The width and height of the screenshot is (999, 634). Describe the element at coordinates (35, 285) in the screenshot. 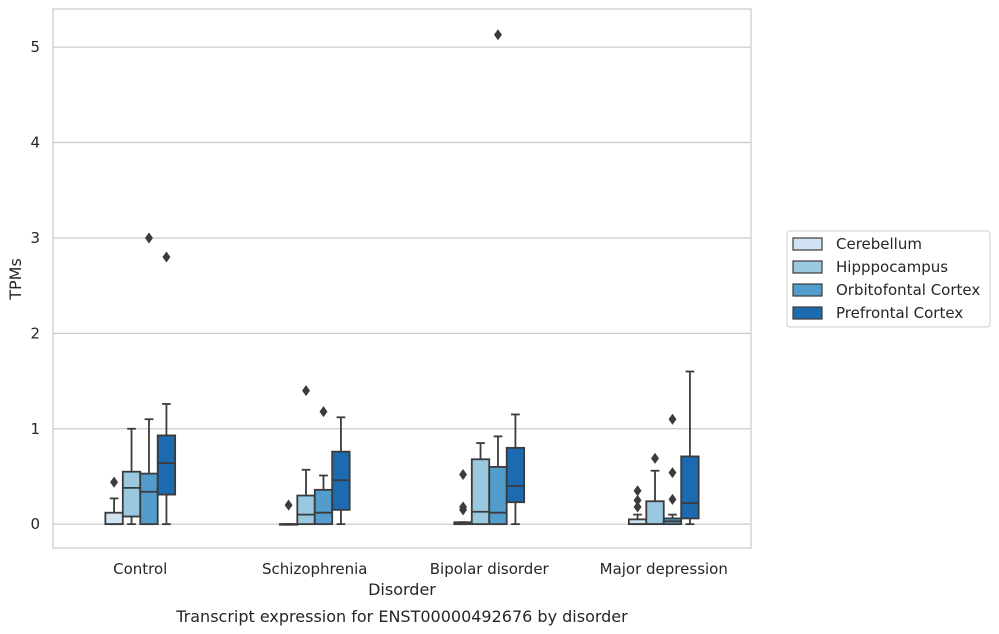

I see `y-axis-ticks: 0 1 2 3 4 5` at that location.